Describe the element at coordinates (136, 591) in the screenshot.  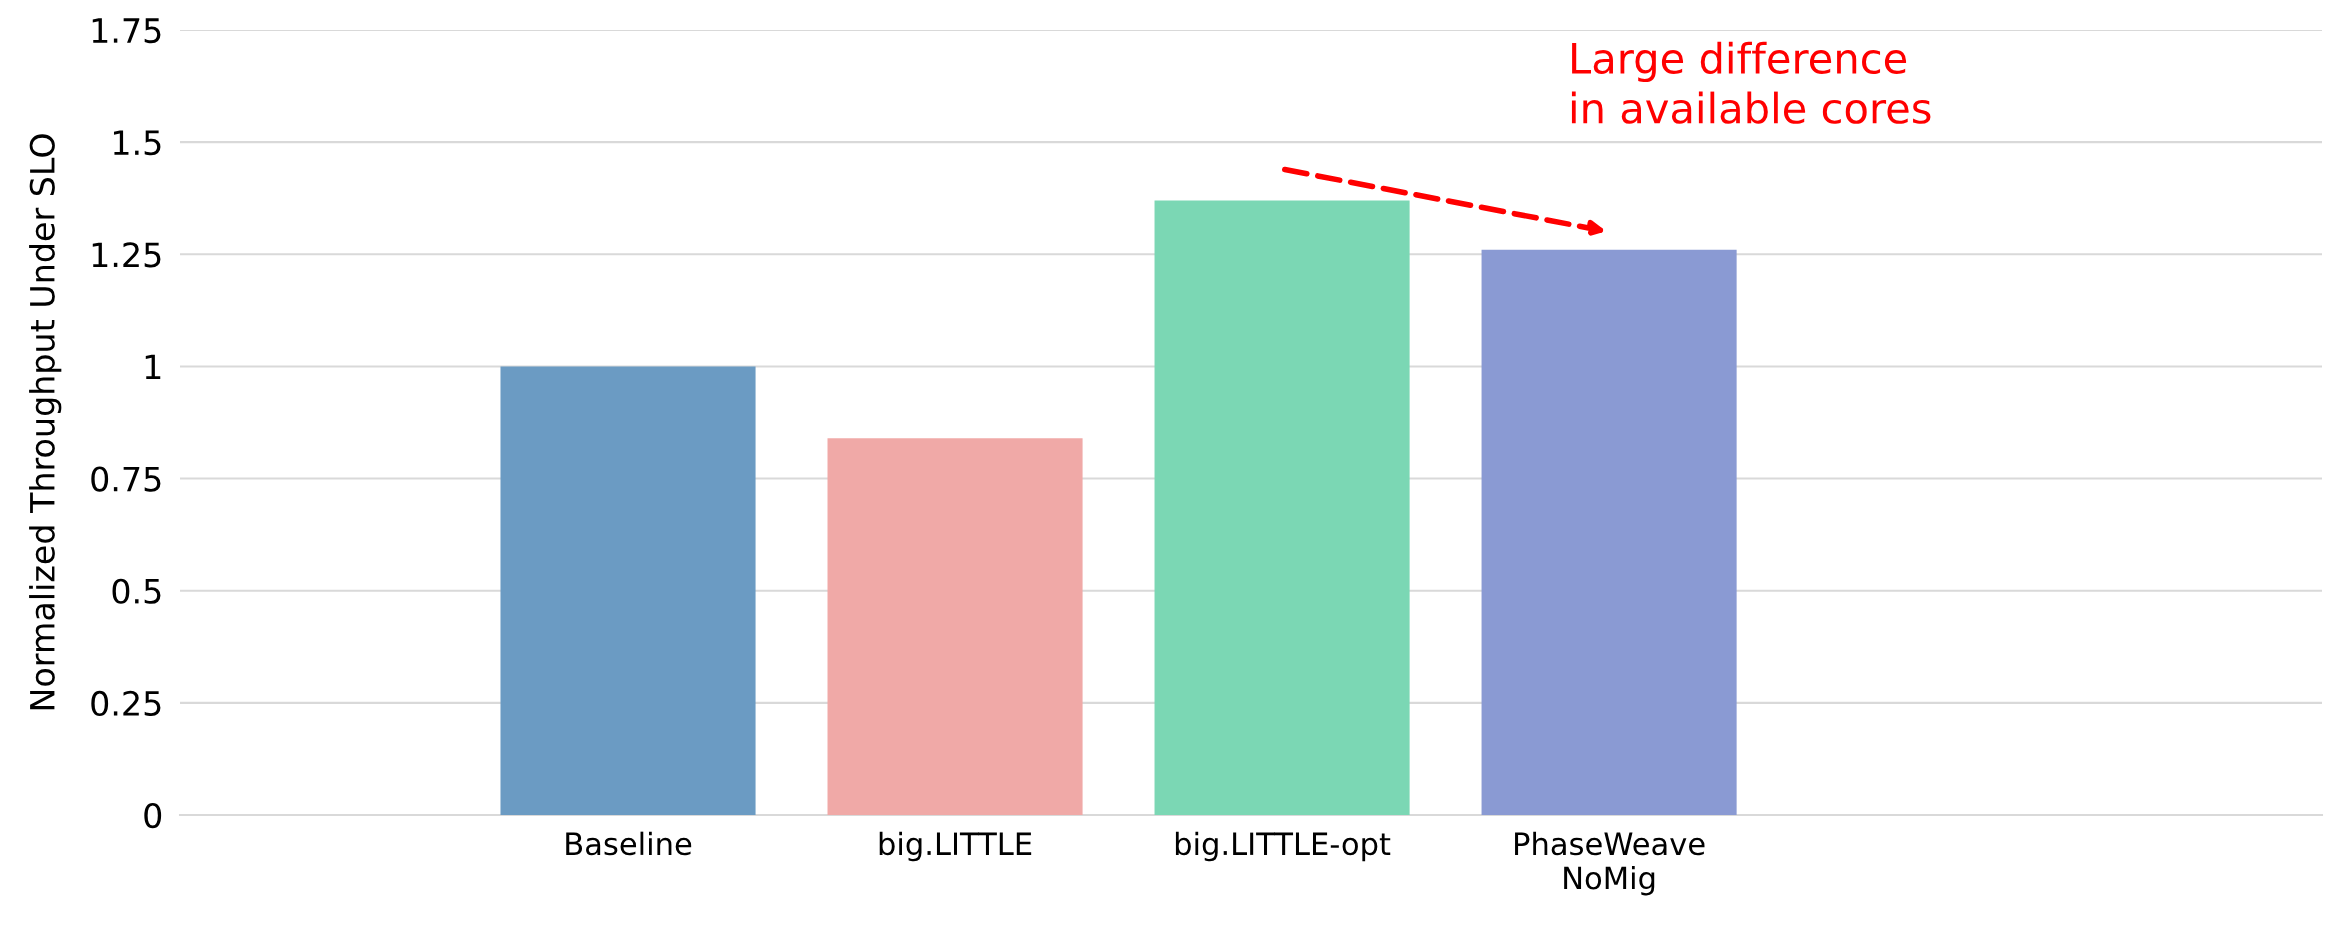
I see `y-tick-label: 0.5` at that location.